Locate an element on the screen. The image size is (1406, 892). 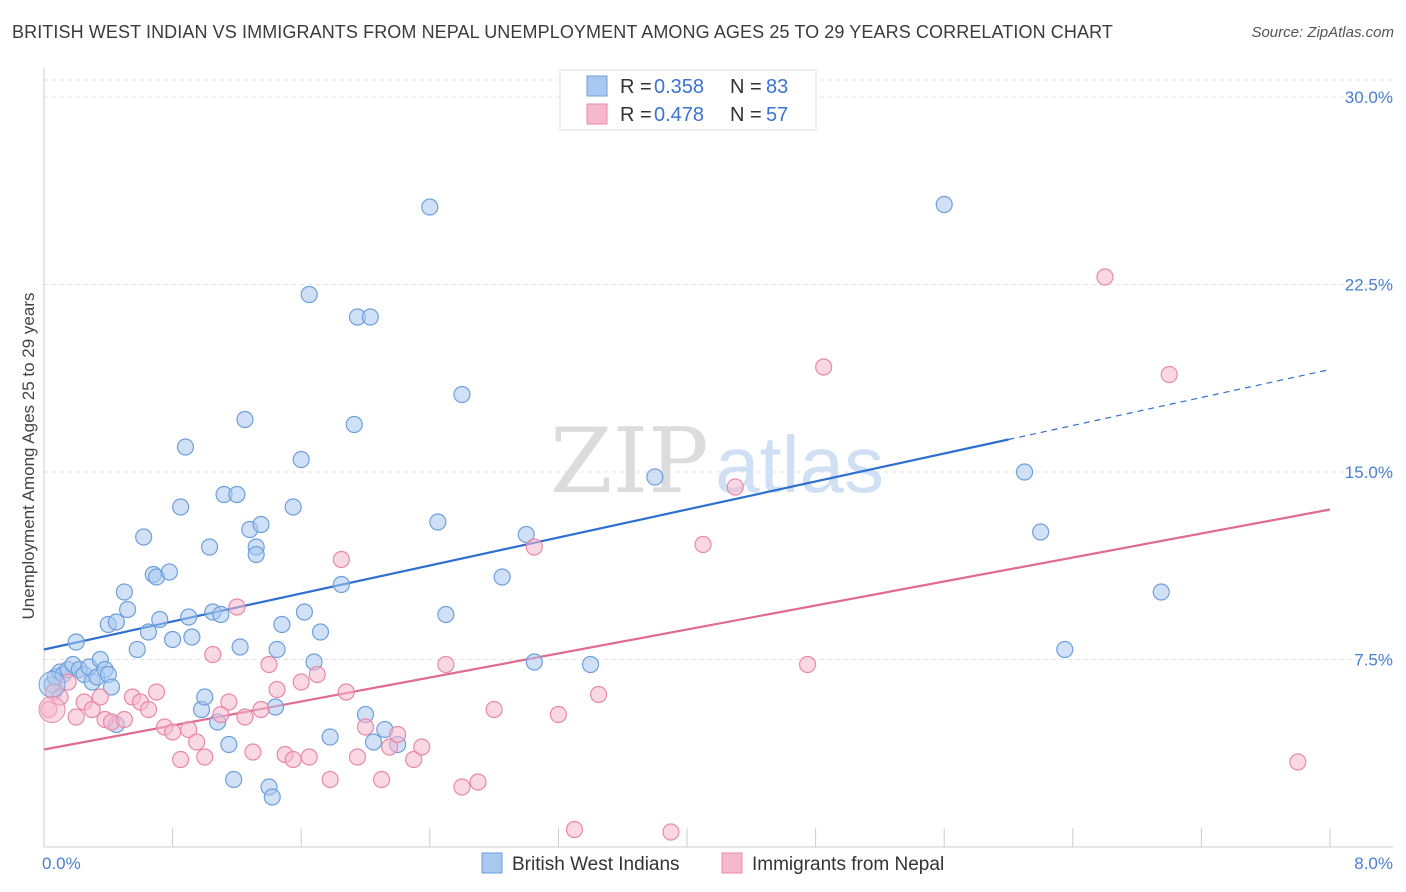
y-tick-label: 22.5% is located at coordinates (1369, 285).